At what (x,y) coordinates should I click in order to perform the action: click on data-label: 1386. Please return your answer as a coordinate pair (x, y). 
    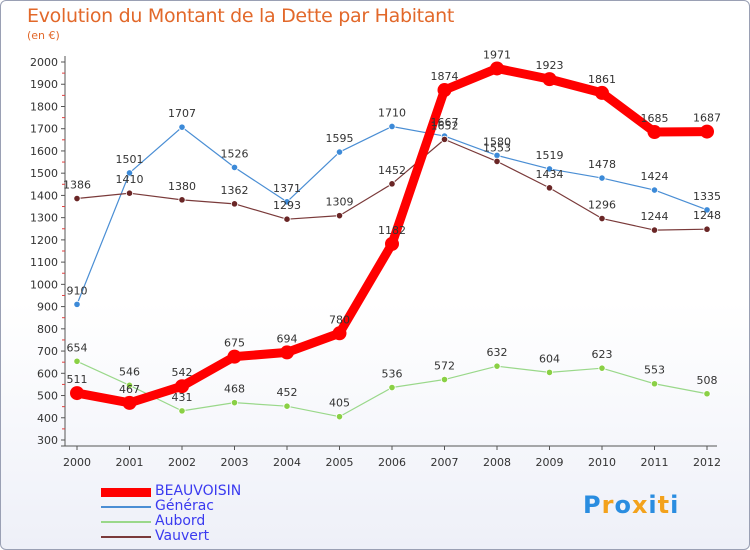
    Looking at the image, I should click on (77, 185).